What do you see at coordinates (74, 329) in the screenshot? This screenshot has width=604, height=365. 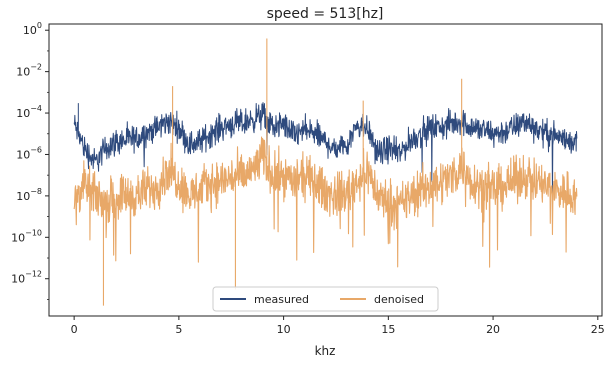 I see `x-tick-label: 0` at bounding box center [74, 329].